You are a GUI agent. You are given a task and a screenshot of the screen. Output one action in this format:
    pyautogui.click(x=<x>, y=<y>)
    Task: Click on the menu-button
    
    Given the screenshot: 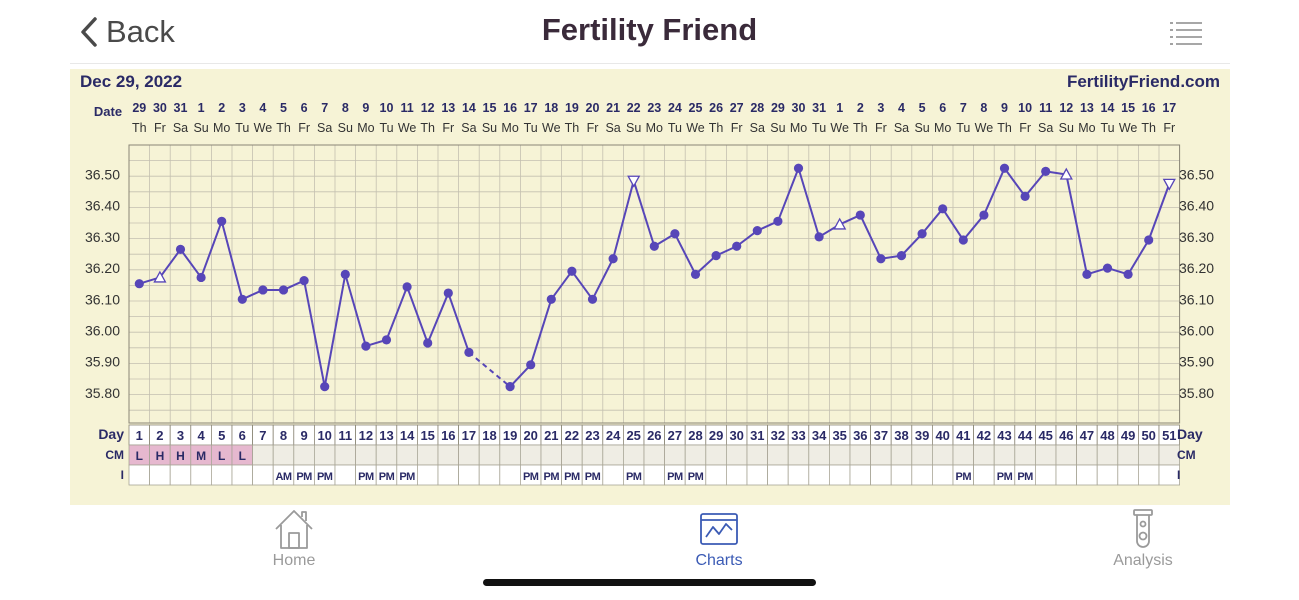 What is the action you would take?
    pyautogui.click(x=1186, y=33)
    